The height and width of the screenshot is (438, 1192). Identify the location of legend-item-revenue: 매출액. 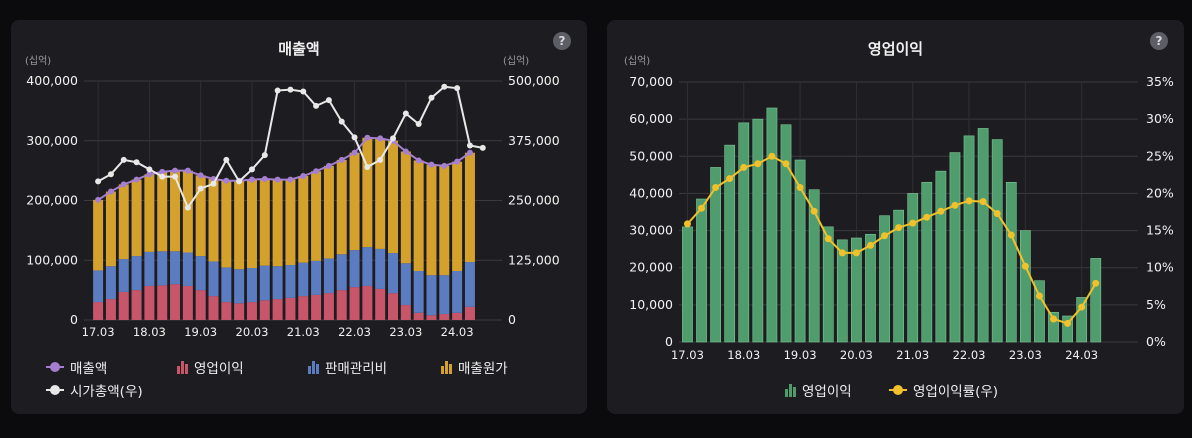
(76, 367).